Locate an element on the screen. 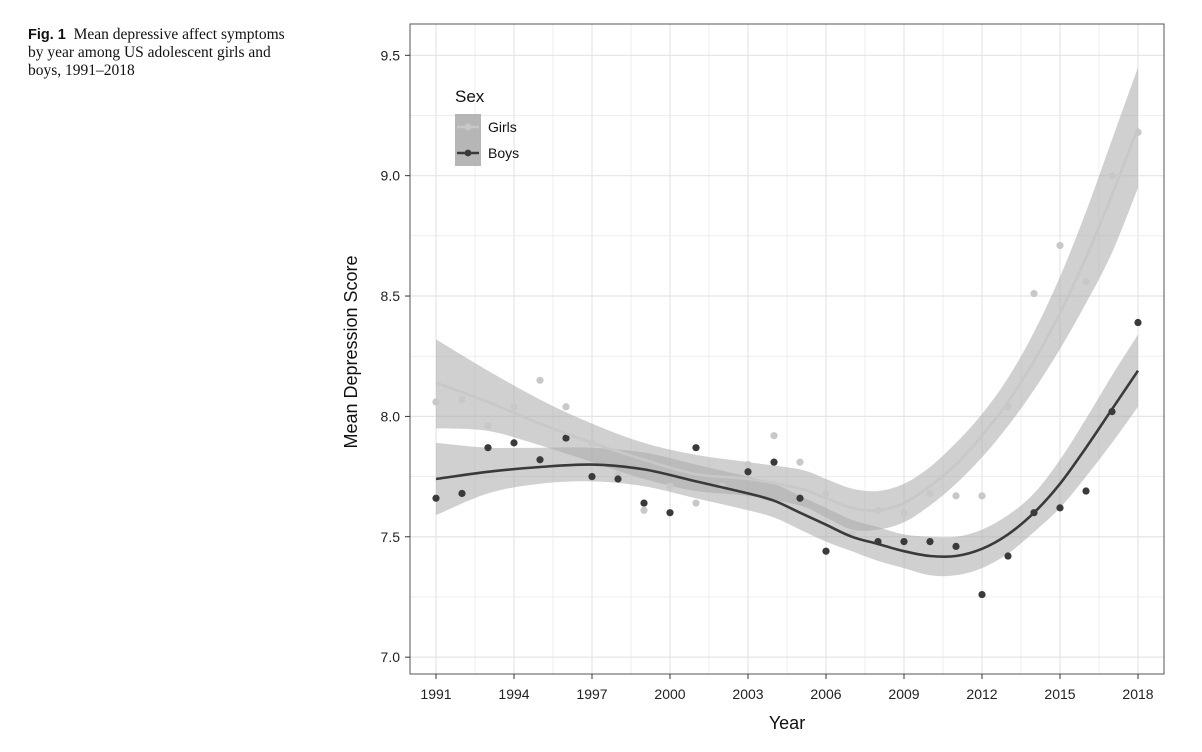  legend-title: Sex is located at coordinates (470, 96).